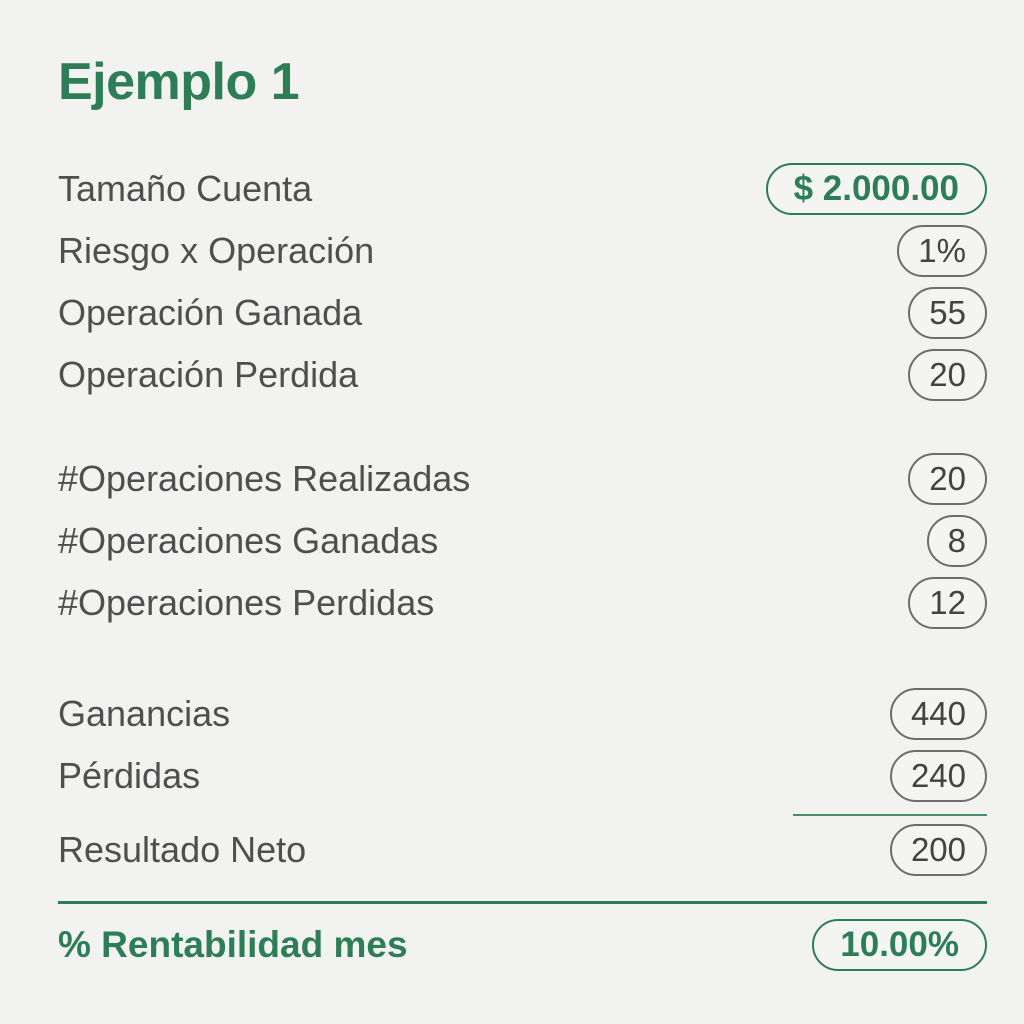  I want to click on subtotal-divider, so click(890, 815).